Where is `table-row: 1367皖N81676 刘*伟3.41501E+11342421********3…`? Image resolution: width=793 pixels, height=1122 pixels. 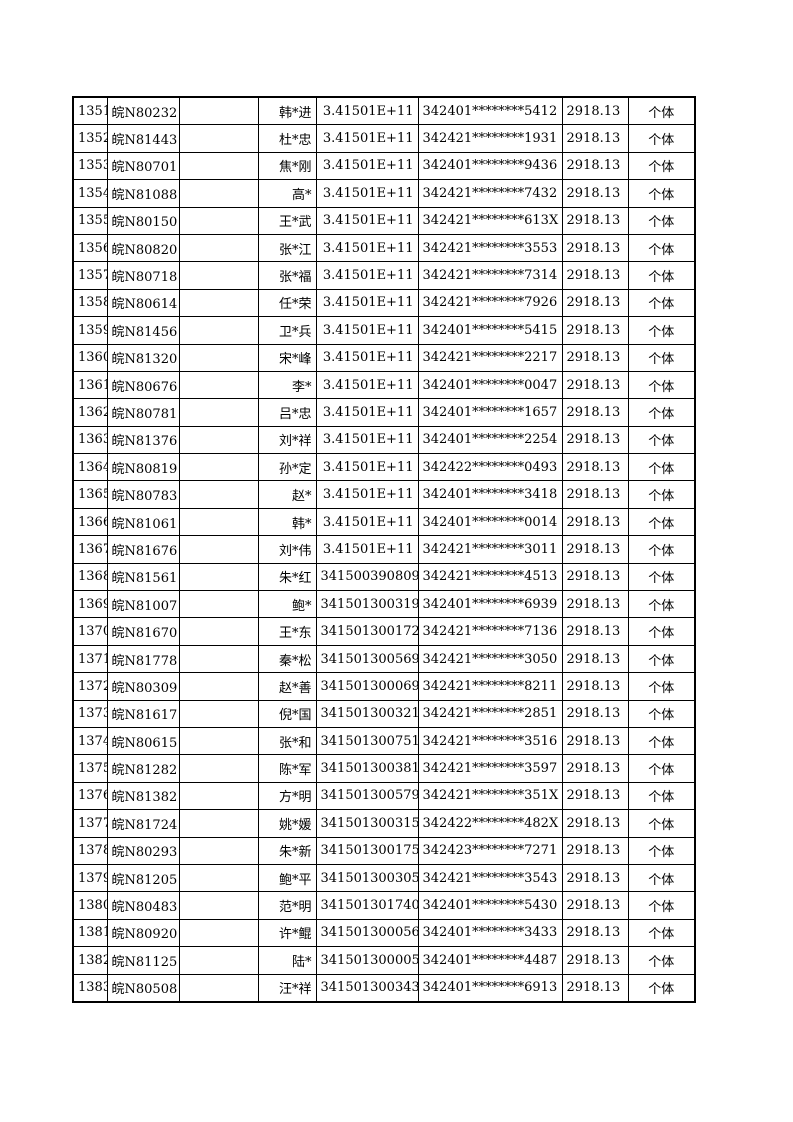 table-row: 1367皖N81676 刘*伟3.41501E+11342421********3… is located at coordinates (384, 549).